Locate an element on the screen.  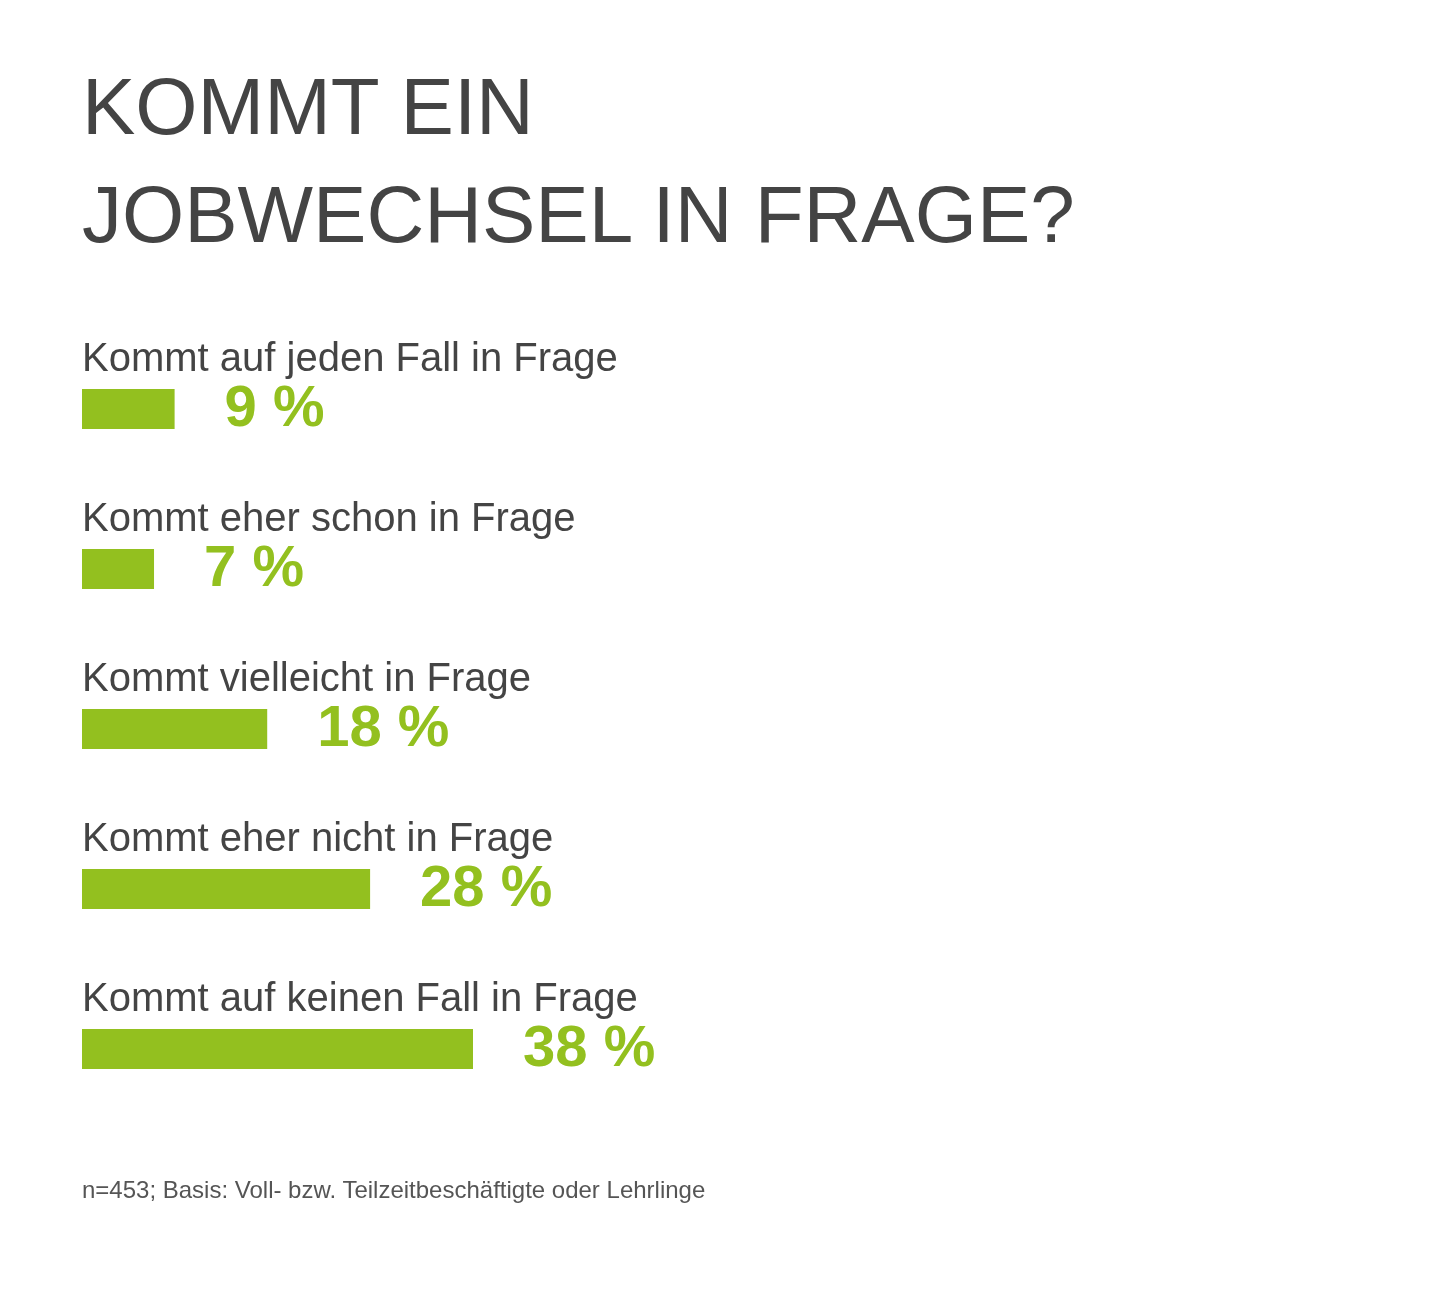
chart-title: KOMMT EIN JOBWECHSEL IN FRAGE? is located at coordinates (578, 160).